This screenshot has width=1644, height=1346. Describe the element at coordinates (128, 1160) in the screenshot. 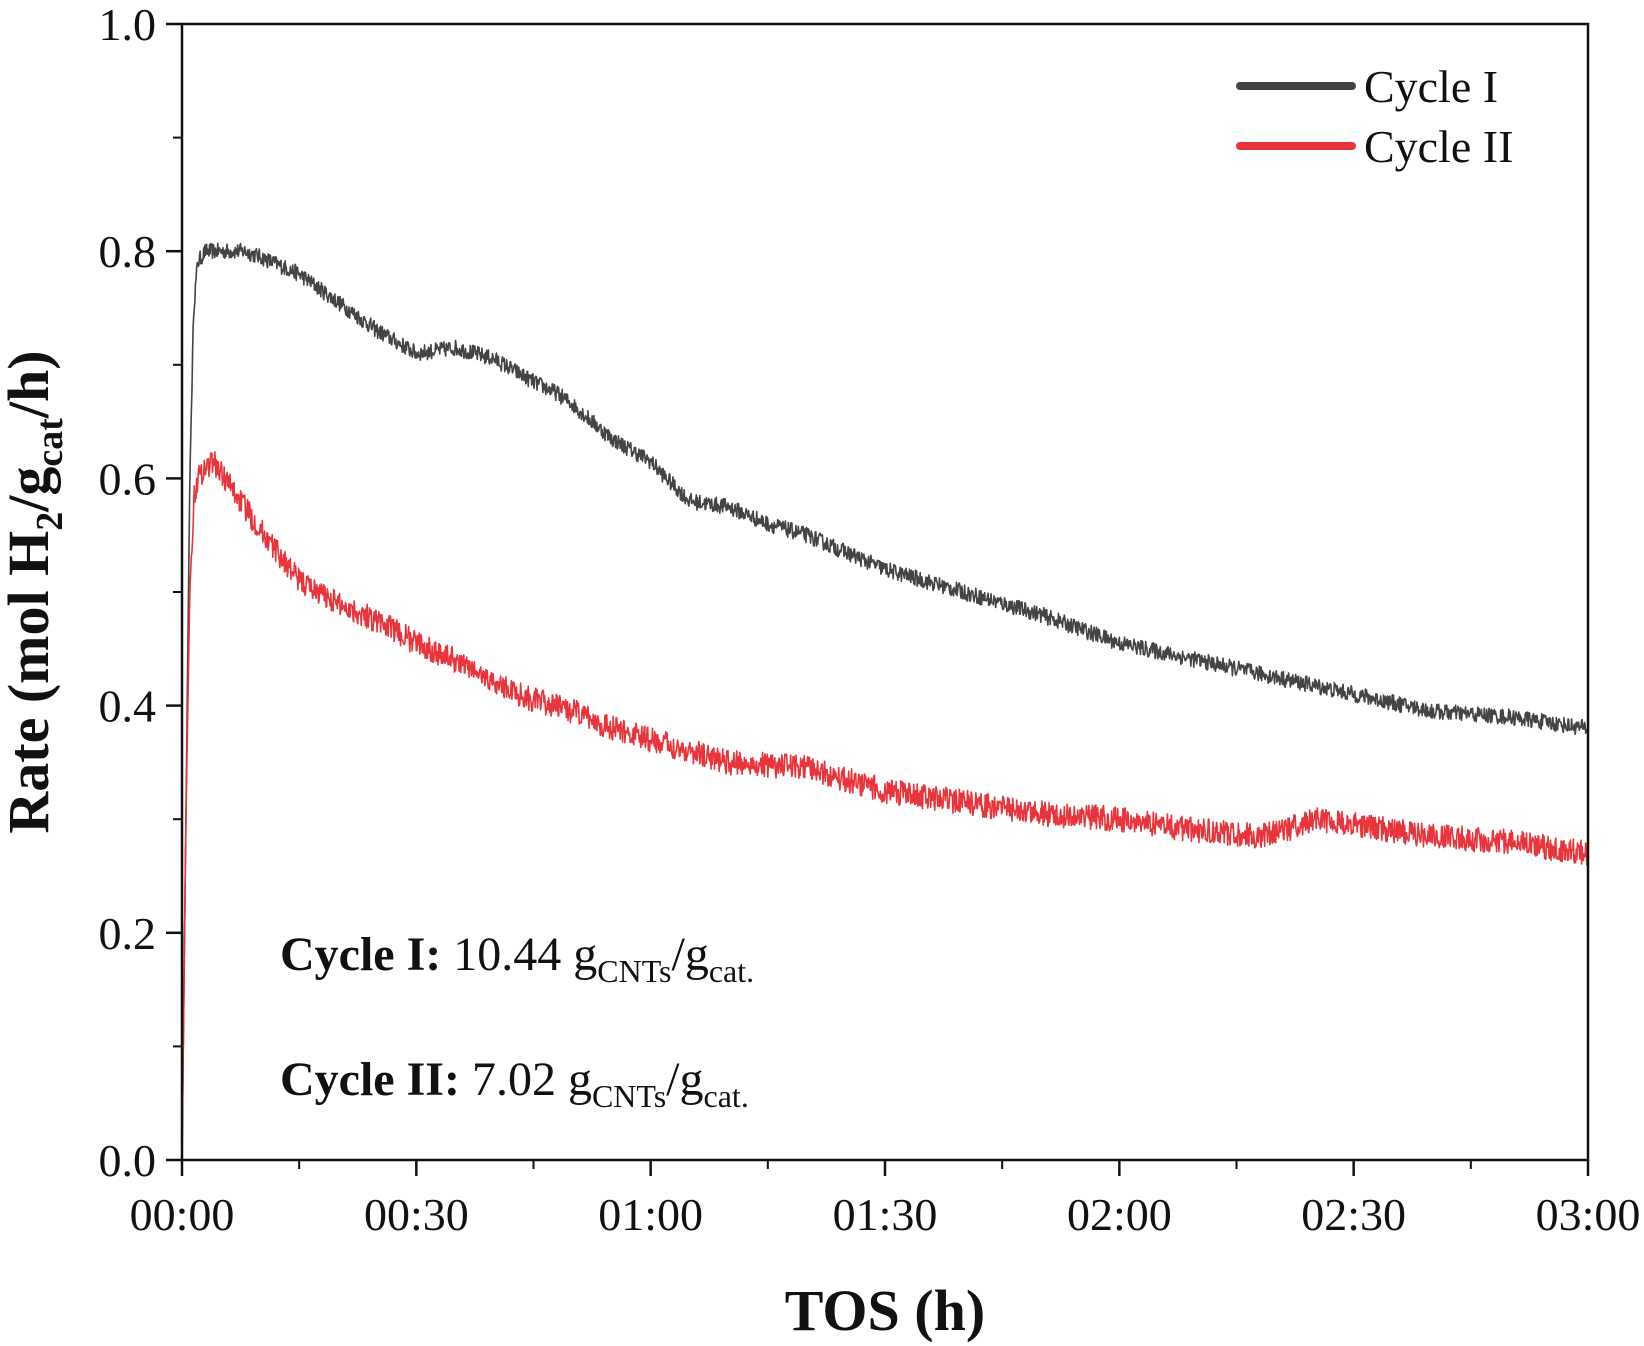

I see `y-tick-label-0: 0.0` at that location.